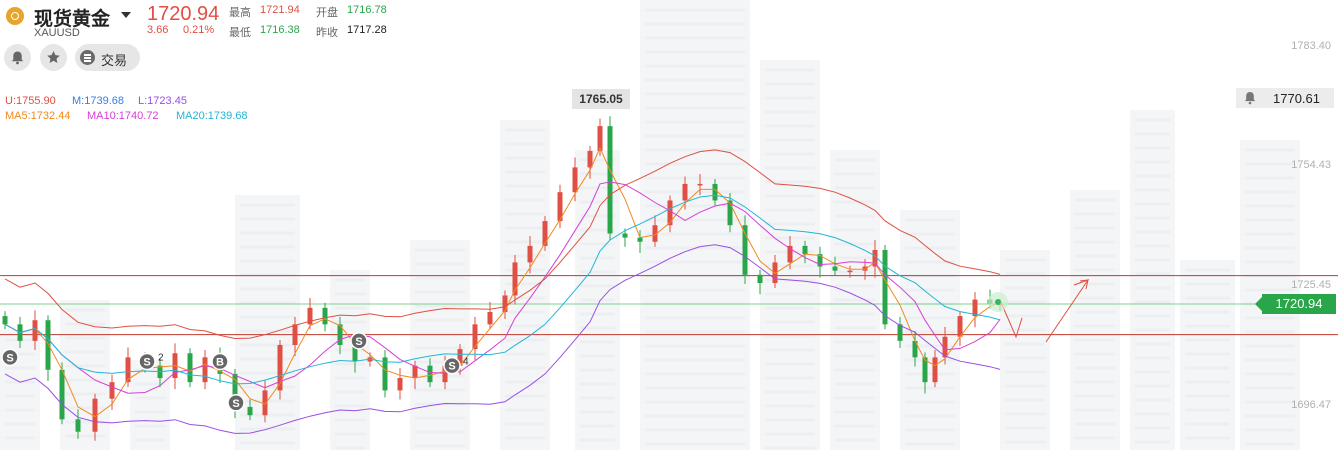 The image size is (1338, 450). I want to click on high-label: 最高, so click(240, 13).